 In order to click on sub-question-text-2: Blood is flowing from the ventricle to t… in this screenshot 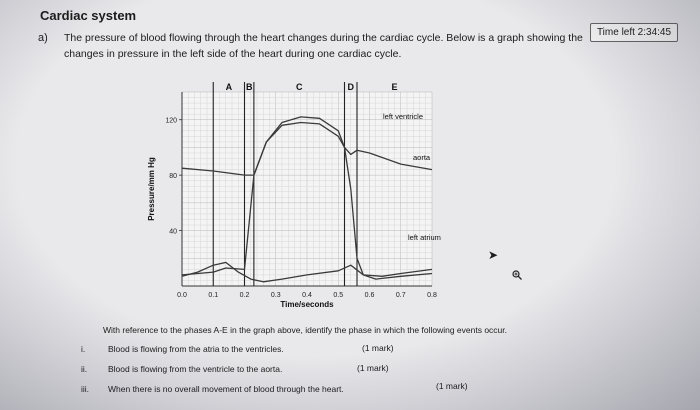, I will do `click(195, 369)`.